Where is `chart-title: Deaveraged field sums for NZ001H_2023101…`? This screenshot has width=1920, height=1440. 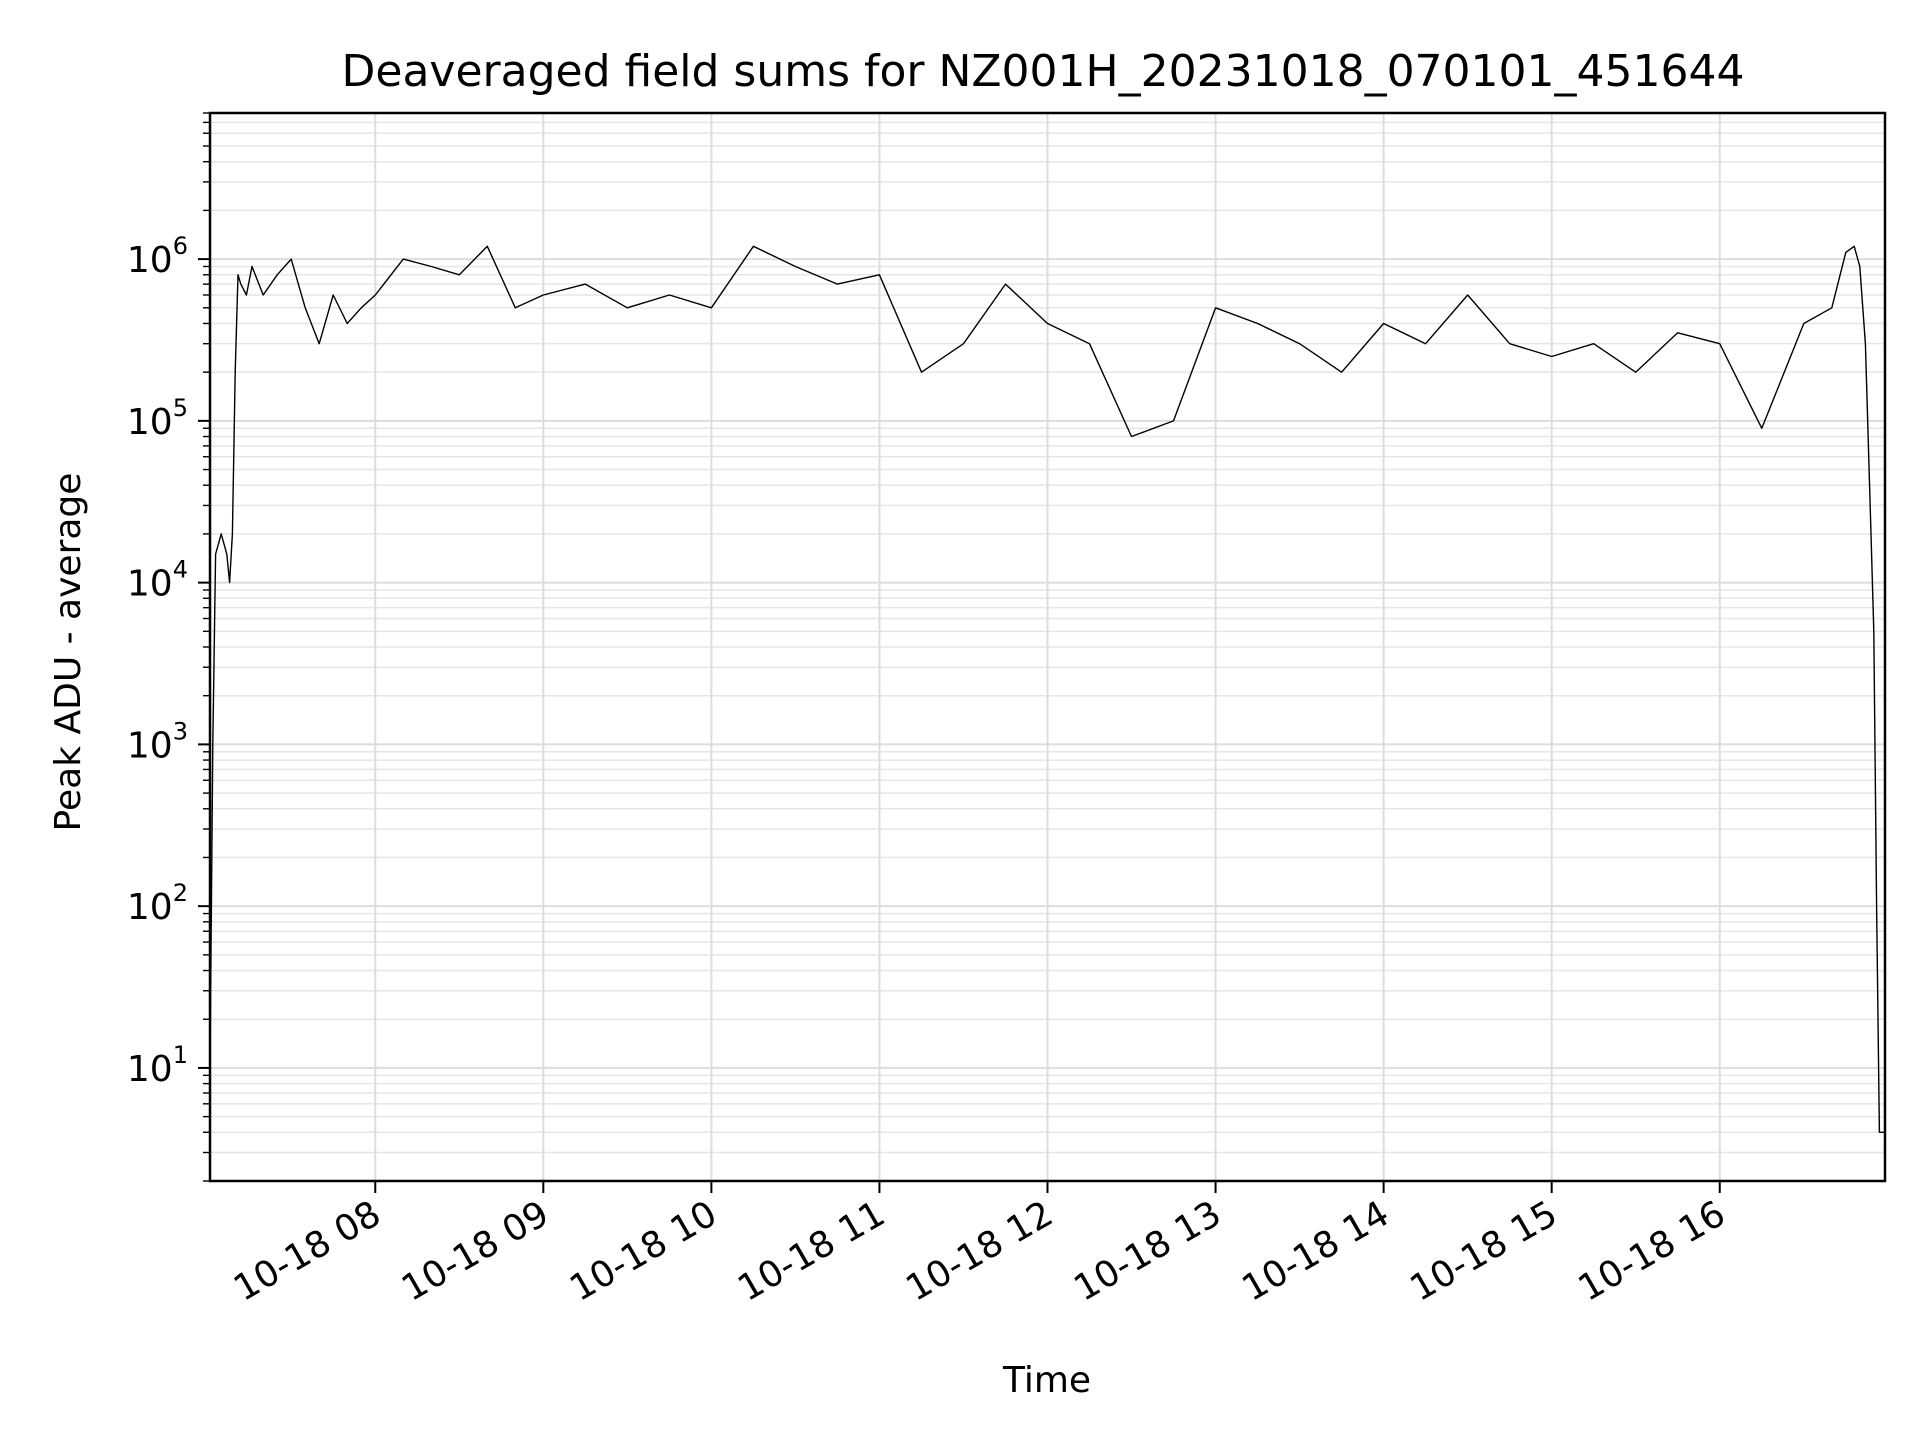
chart-title: Deaveraged field sums for NZ001H_2023101… is located at coordinates (1043, 71).